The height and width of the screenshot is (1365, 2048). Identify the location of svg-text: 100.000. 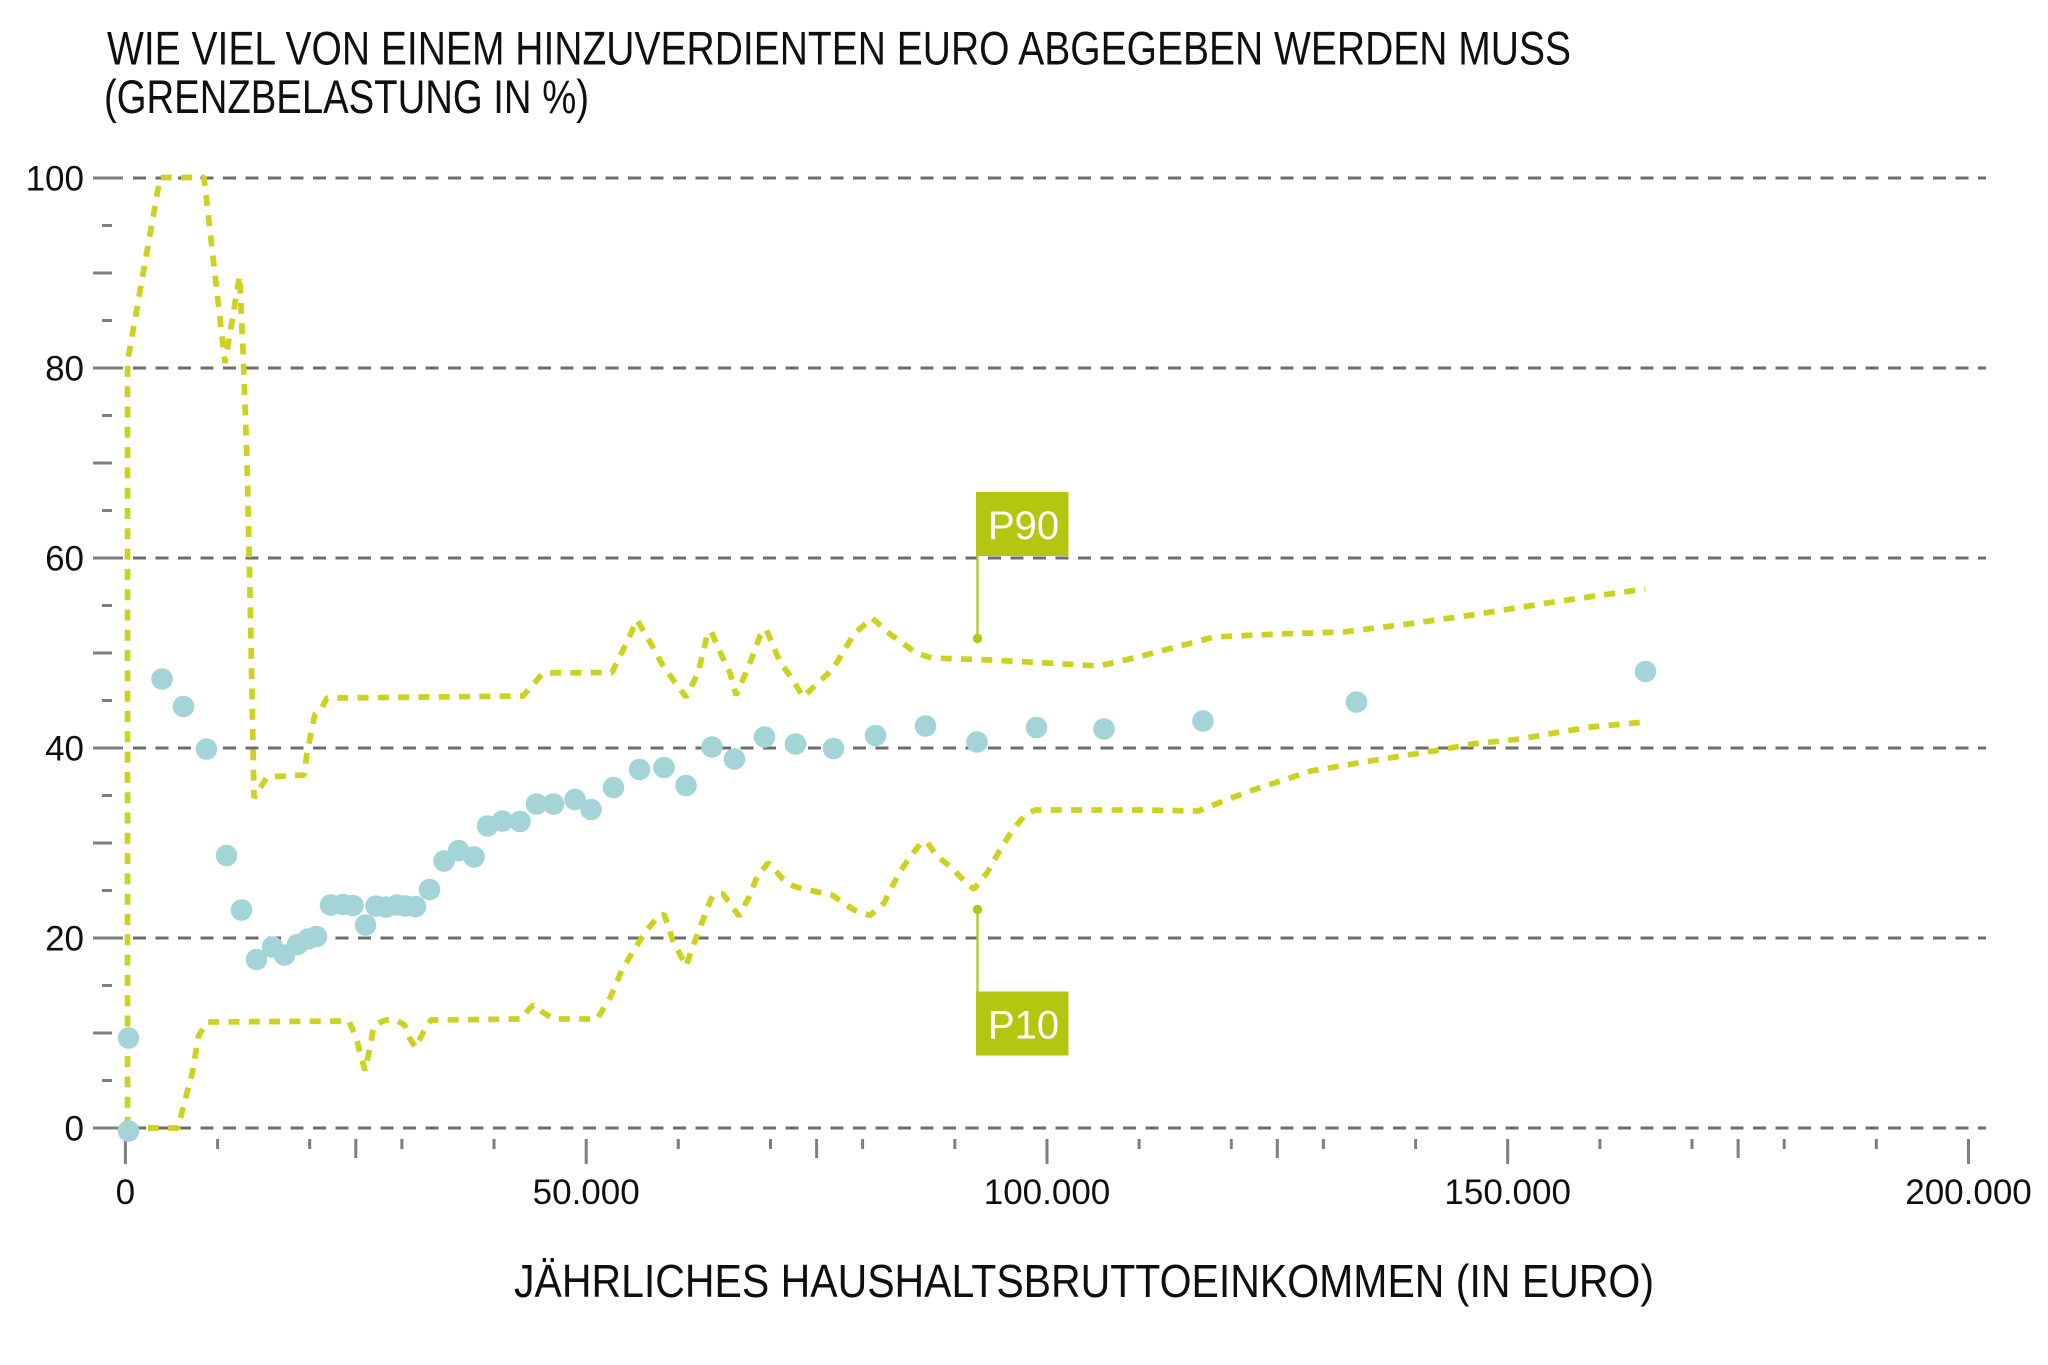
(1047, 1192).